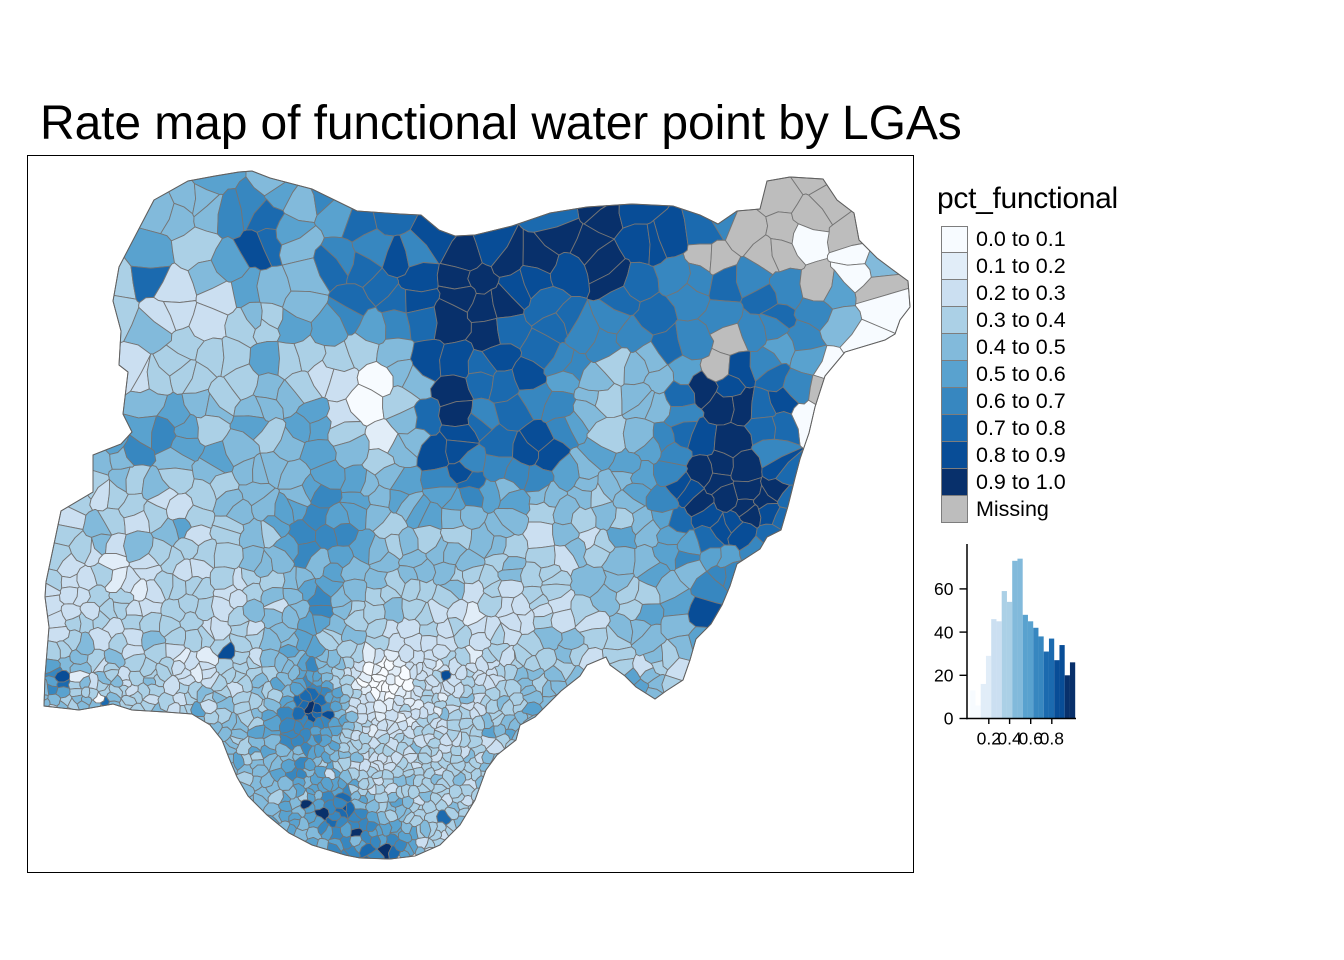 This screenshot has height=960, width=1344. What do you see at coordinates (944, 589) in the screenshot?
I see `svg-text: 60` at bounding box center [944, 589].